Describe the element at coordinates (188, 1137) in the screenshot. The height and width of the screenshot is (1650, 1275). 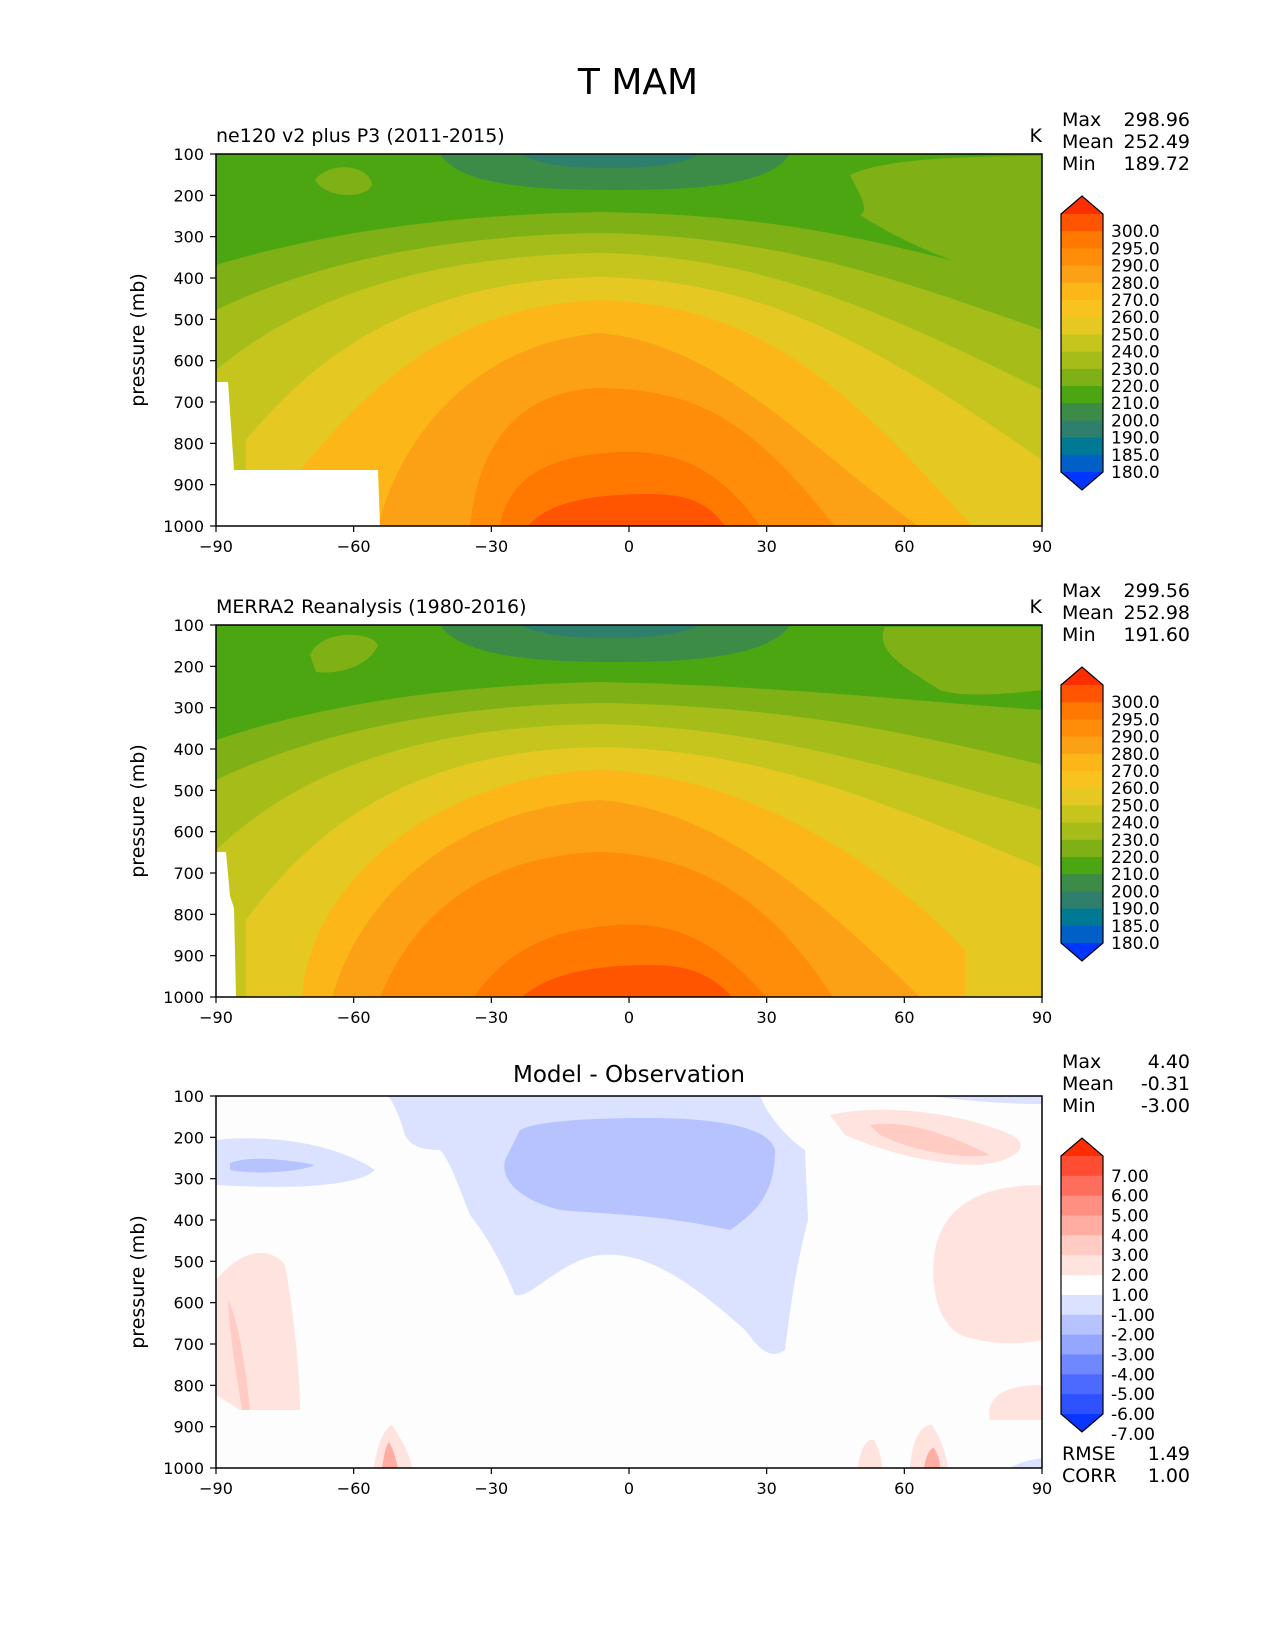
I see `y-tick-label: 200` at that location.